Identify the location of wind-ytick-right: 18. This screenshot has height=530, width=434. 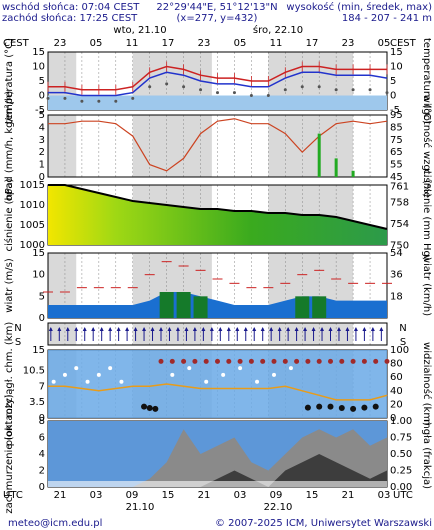
(396, 296).